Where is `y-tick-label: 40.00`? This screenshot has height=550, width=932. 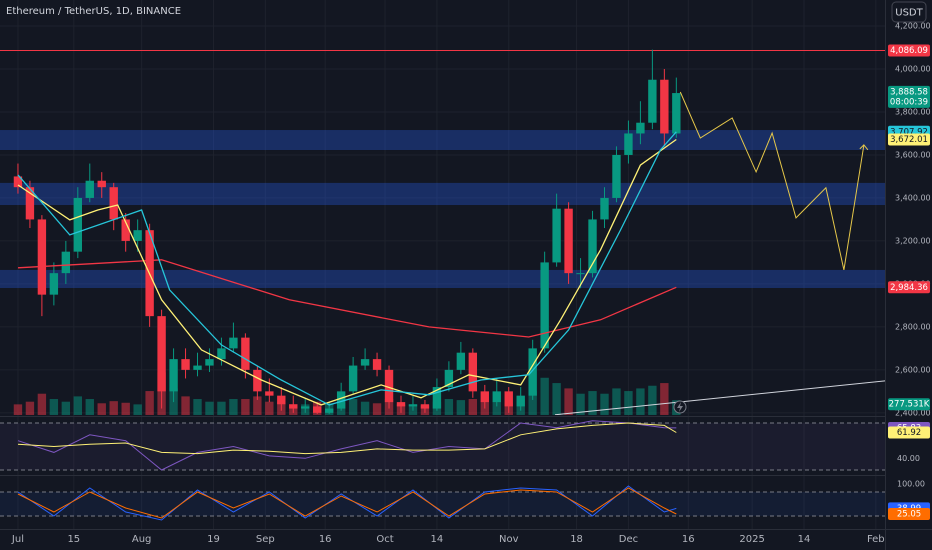 y-tick-label: 40.00 is located at coordinates (908, 458).